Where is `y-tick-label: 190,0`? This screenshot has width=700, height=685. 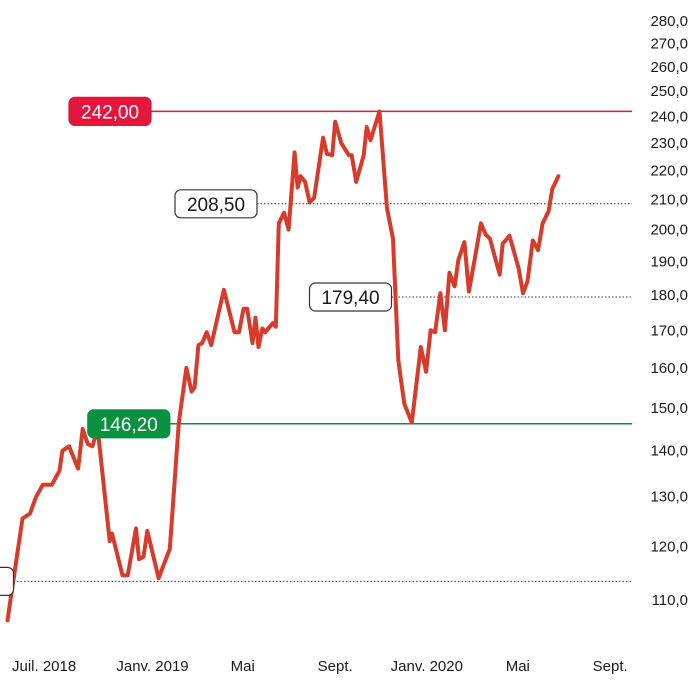
y-tick-label: 190,0 is located at coordinates (669, 261).